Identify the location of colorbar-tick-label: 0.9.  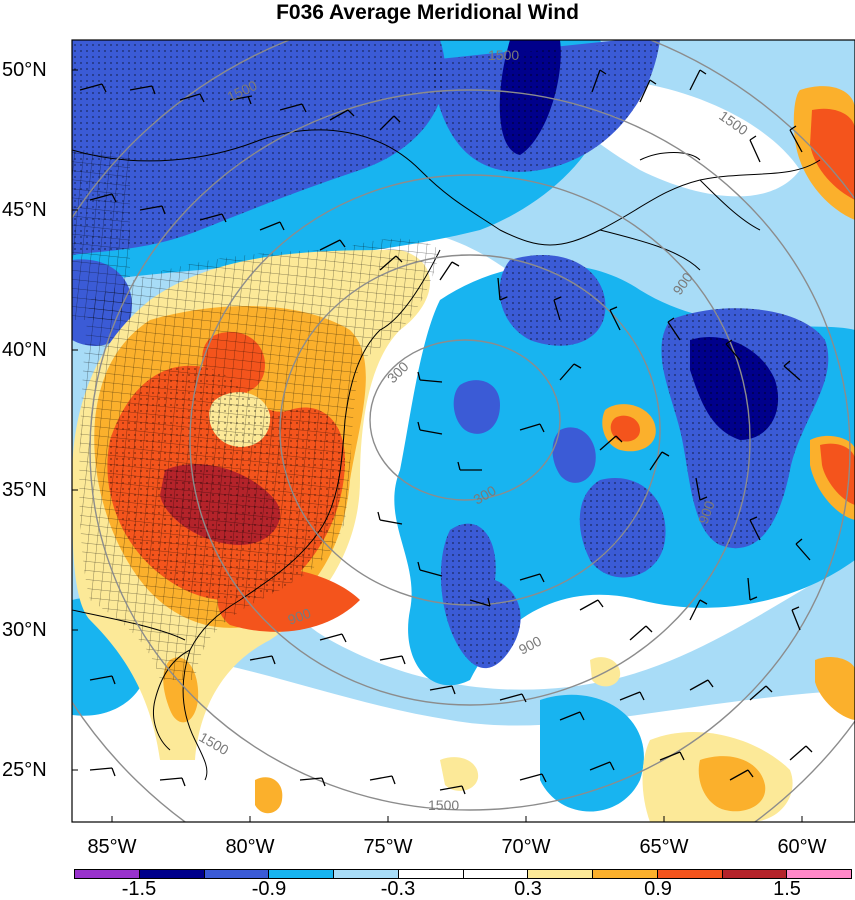
(658, 889).